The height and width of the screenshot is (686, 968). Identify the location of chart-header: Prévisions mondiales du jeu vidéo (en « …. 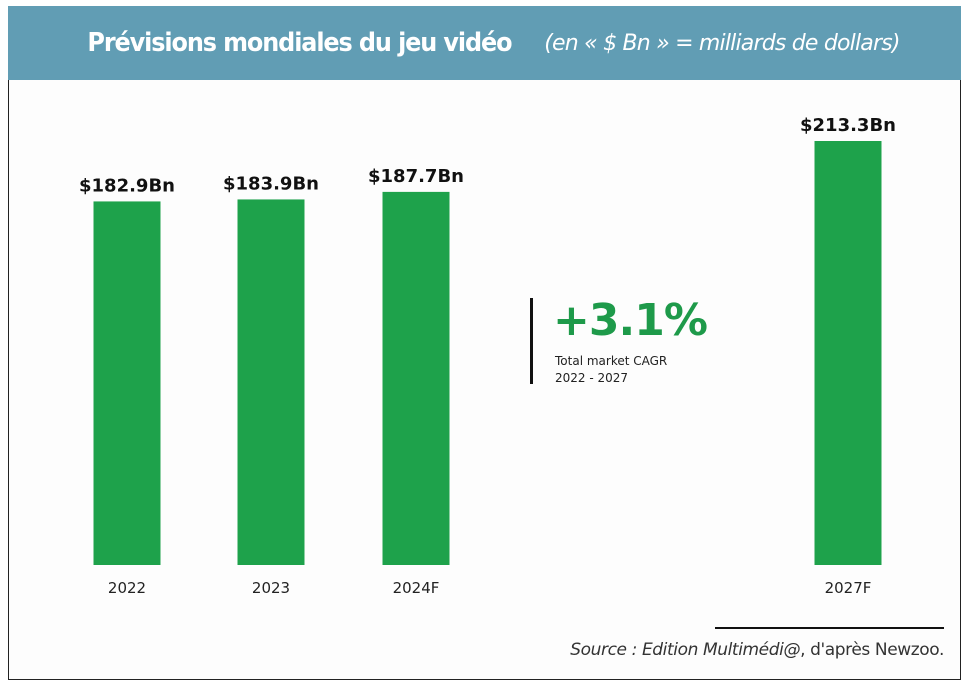
(484, 43).